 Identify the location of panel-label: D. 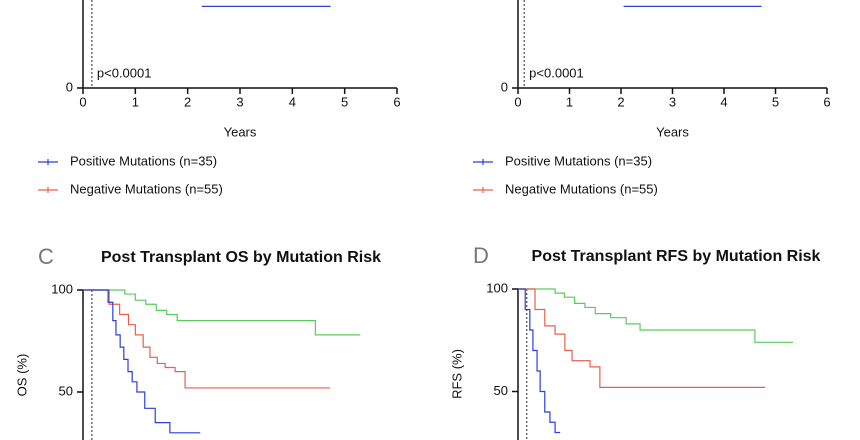
(481, 255).